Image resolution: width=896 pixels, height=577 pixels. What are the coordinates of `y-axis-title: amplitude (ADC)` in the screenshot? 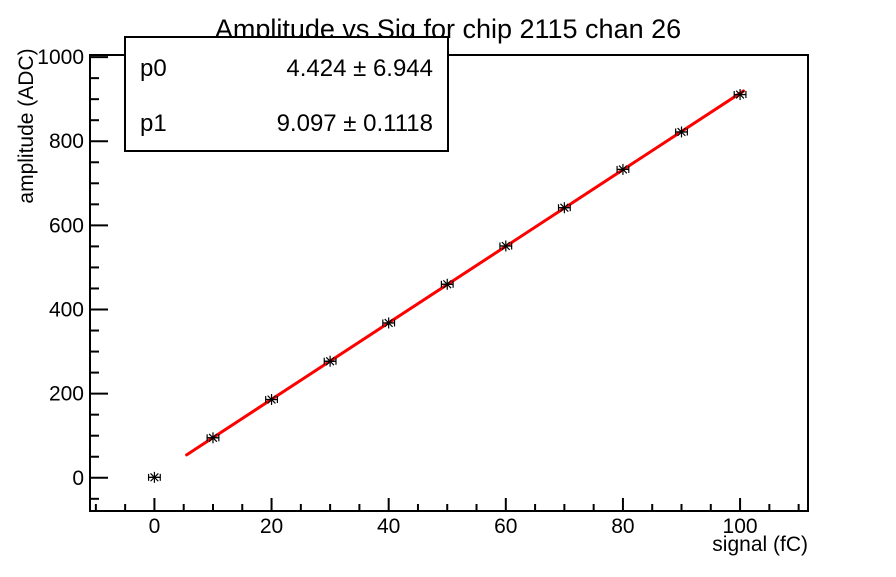 It's located at (26, 125).